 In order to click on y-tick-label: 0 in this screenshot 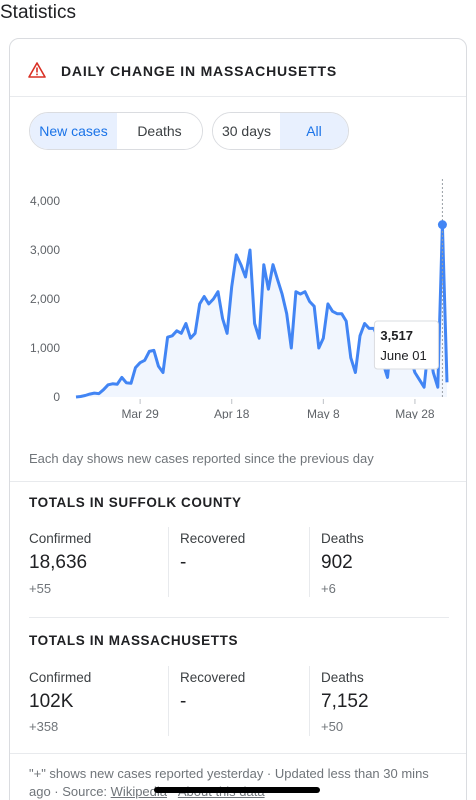, I will do `click(56, 397)`.